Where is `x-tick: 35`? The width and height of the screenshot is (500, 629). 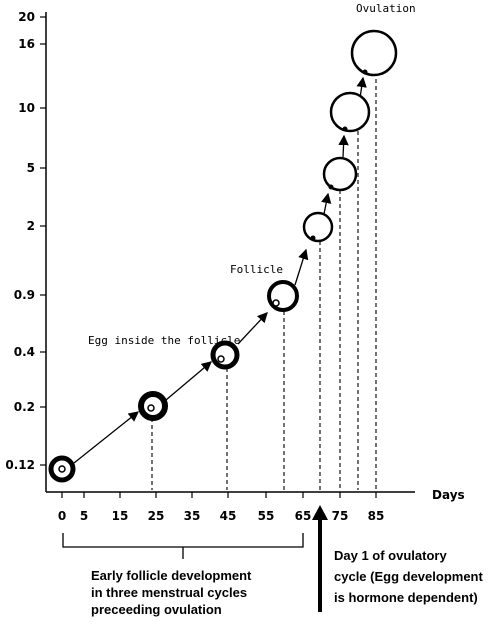 x-tick: 35 is located at coordinates (192, 507).